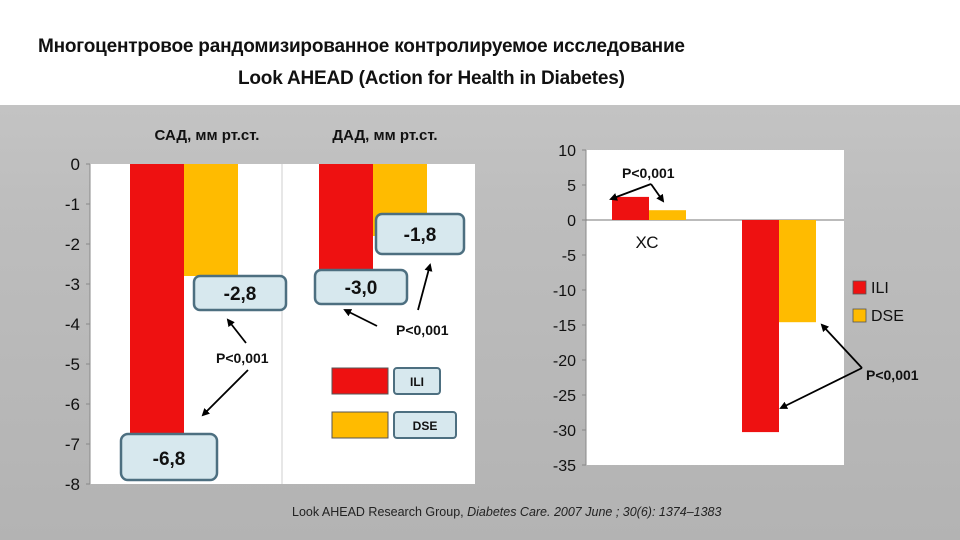 This screenshot has width=960, height=540. What do you see at coordinates (887, 316) in the screenshot?
I see `lipid-legend-label-dse: DSE` at bounding box center [887, 316].